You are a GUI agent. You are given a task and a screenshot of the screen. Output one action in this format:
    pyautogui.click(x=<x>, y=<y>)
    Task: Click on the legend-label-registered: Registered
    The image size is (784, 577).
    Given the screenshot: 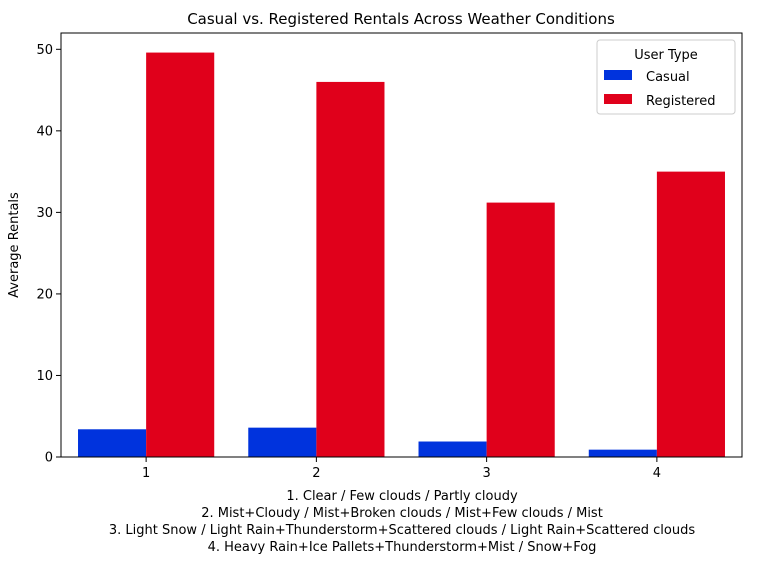 What is the action you would take?
    pyautogui.click(x=681, y=101)
    